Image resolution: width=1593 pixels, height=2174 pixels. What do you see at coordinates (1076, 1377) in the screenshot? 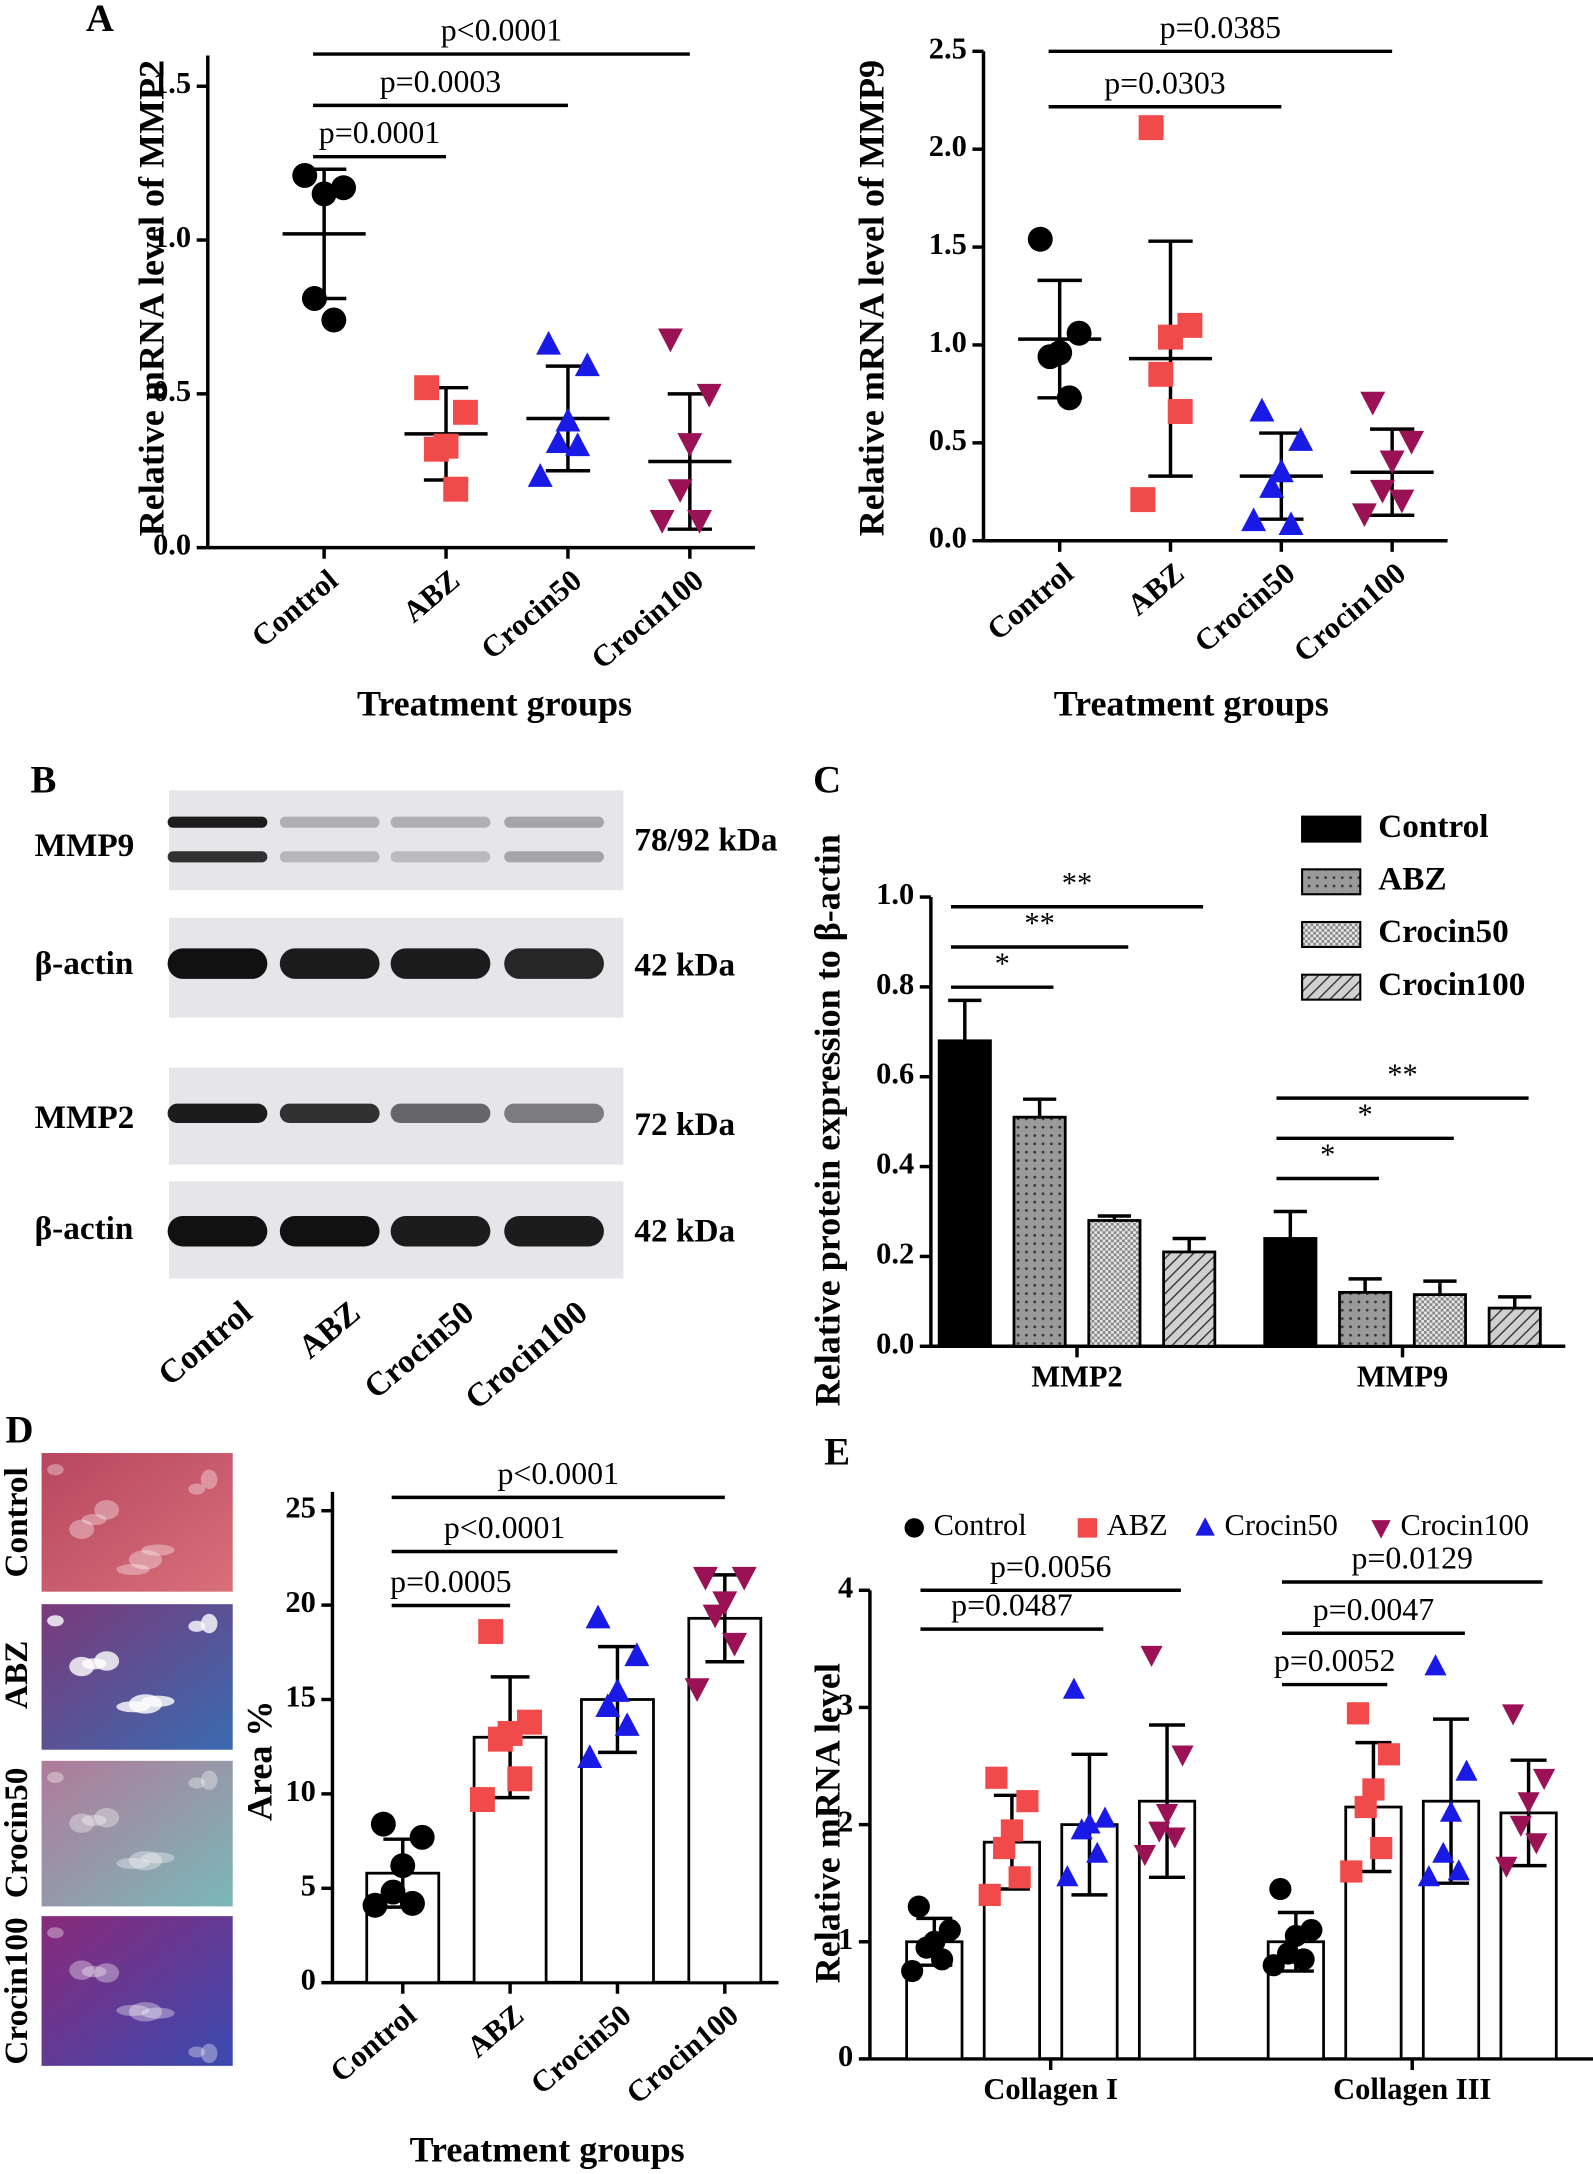
I see `x-tick-label: MMP2` at bounding box center [1076, 1377].